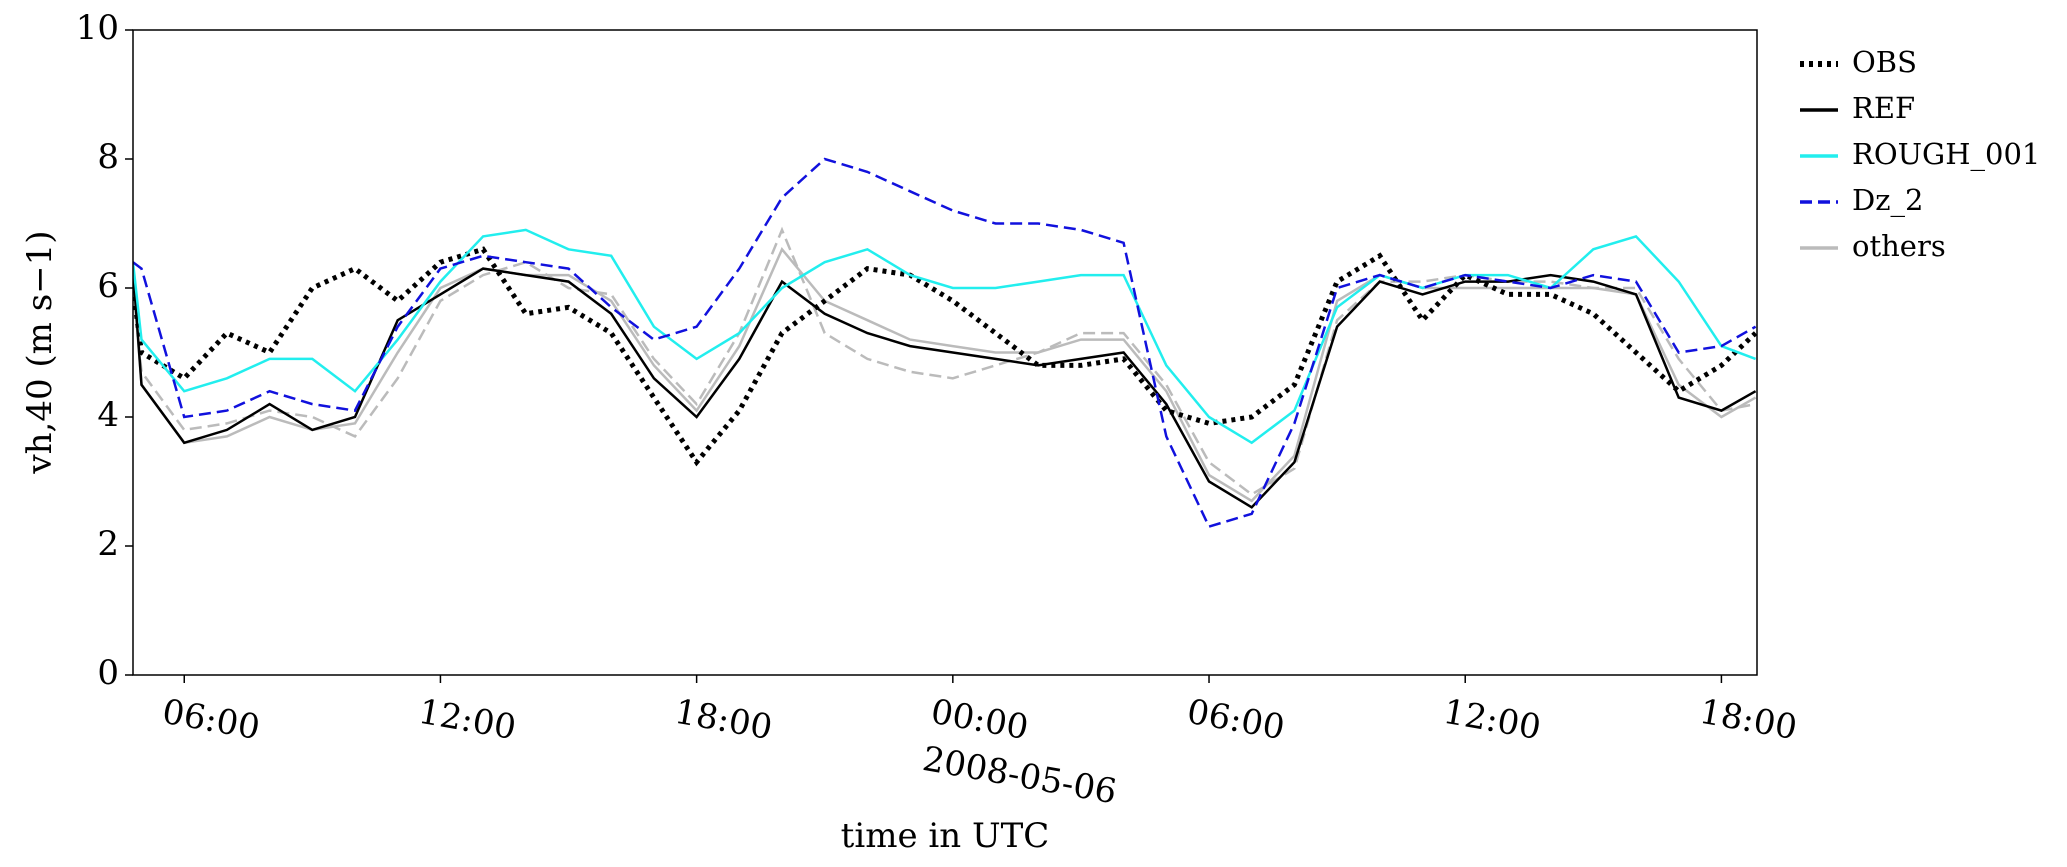 This screenshot has width=2067, height=867. Describe the element at coordinates (108, 673) in the screenshot. I see `y-tick-label: 0` at that location.